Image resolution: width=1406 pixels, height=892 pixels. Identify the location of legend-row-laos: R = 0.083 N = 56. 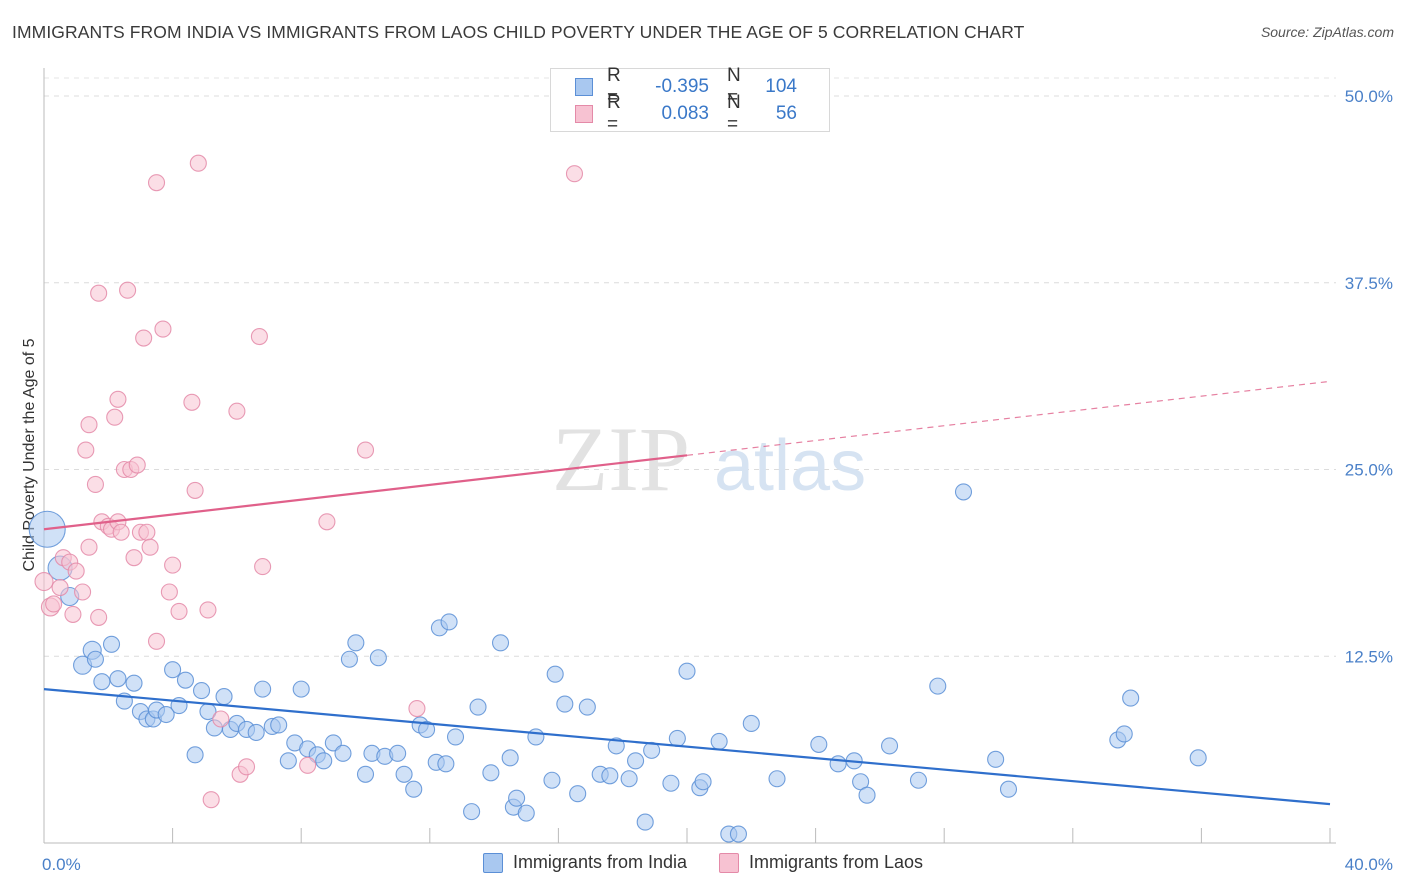
(686, 113).